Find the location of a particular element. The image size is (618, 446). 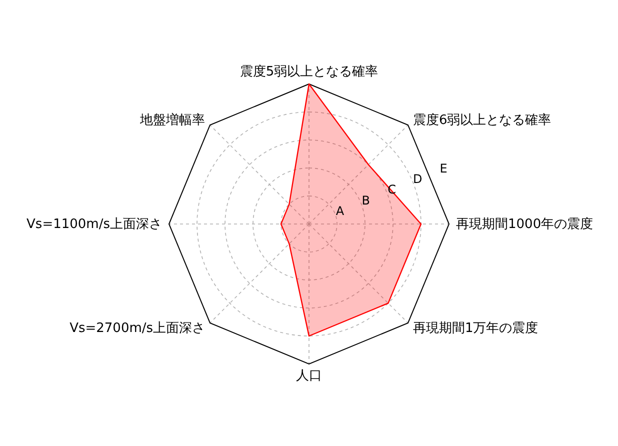

spoke-label: Vs=2700m/s上面深さ is located at coordinates (138, 328).